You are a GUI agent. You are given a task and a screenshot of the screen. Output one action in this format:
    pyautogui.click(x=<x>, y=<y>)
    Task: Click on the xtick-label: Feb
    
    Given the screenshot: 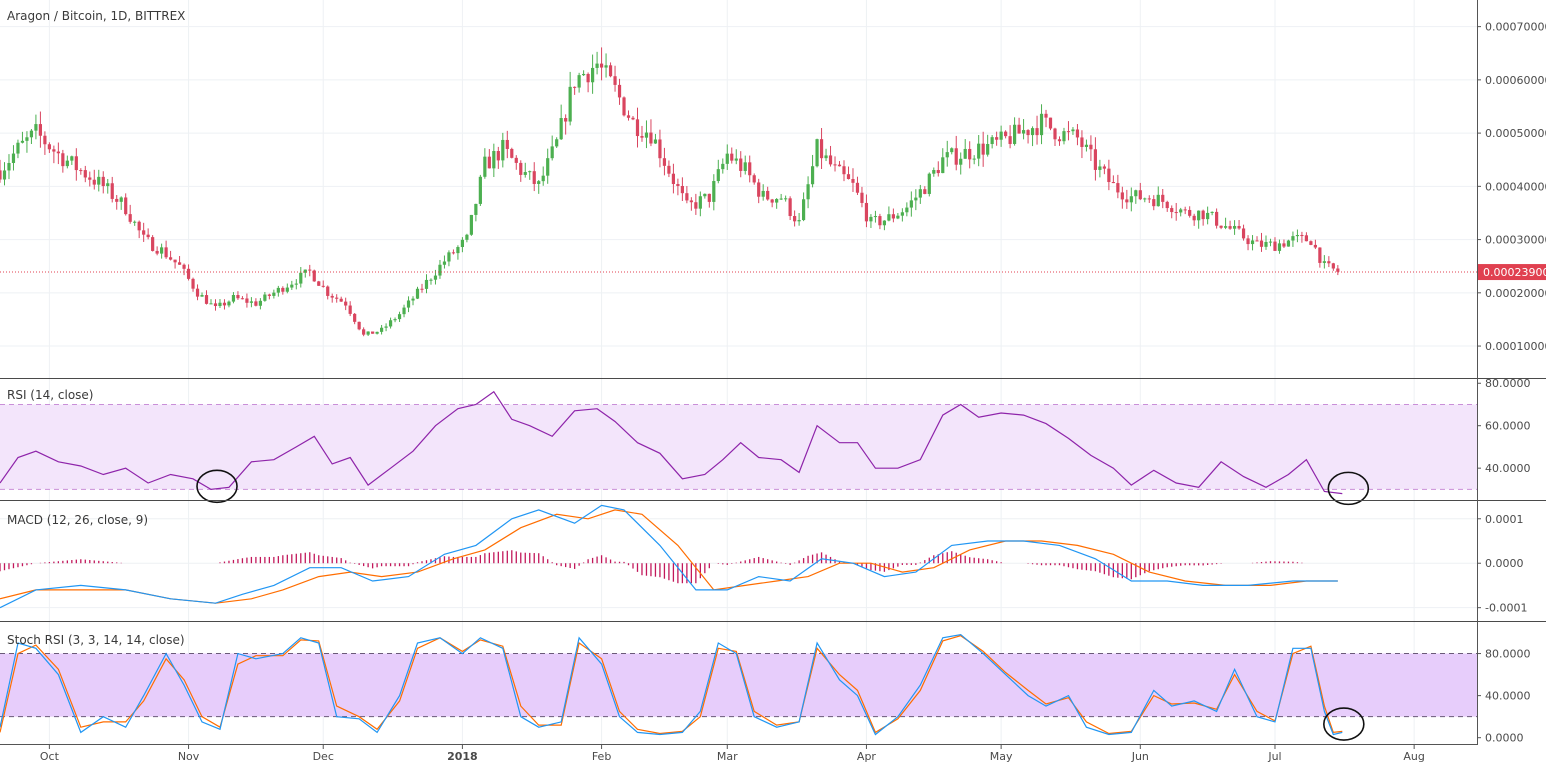 What is the action you would take?
    pyautogui.click(x=601, y=756)
    